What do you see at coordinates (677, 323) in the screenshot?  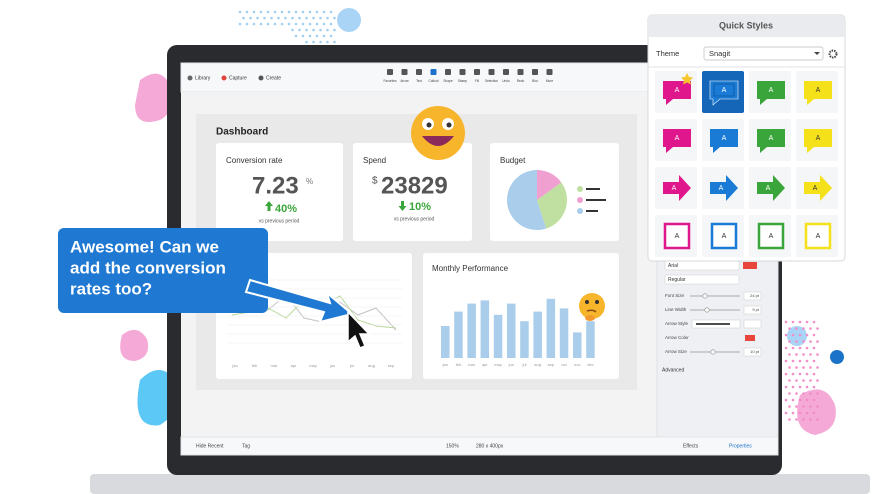 I see `property-label: Arrow Style` at bounding box center [677, 323].